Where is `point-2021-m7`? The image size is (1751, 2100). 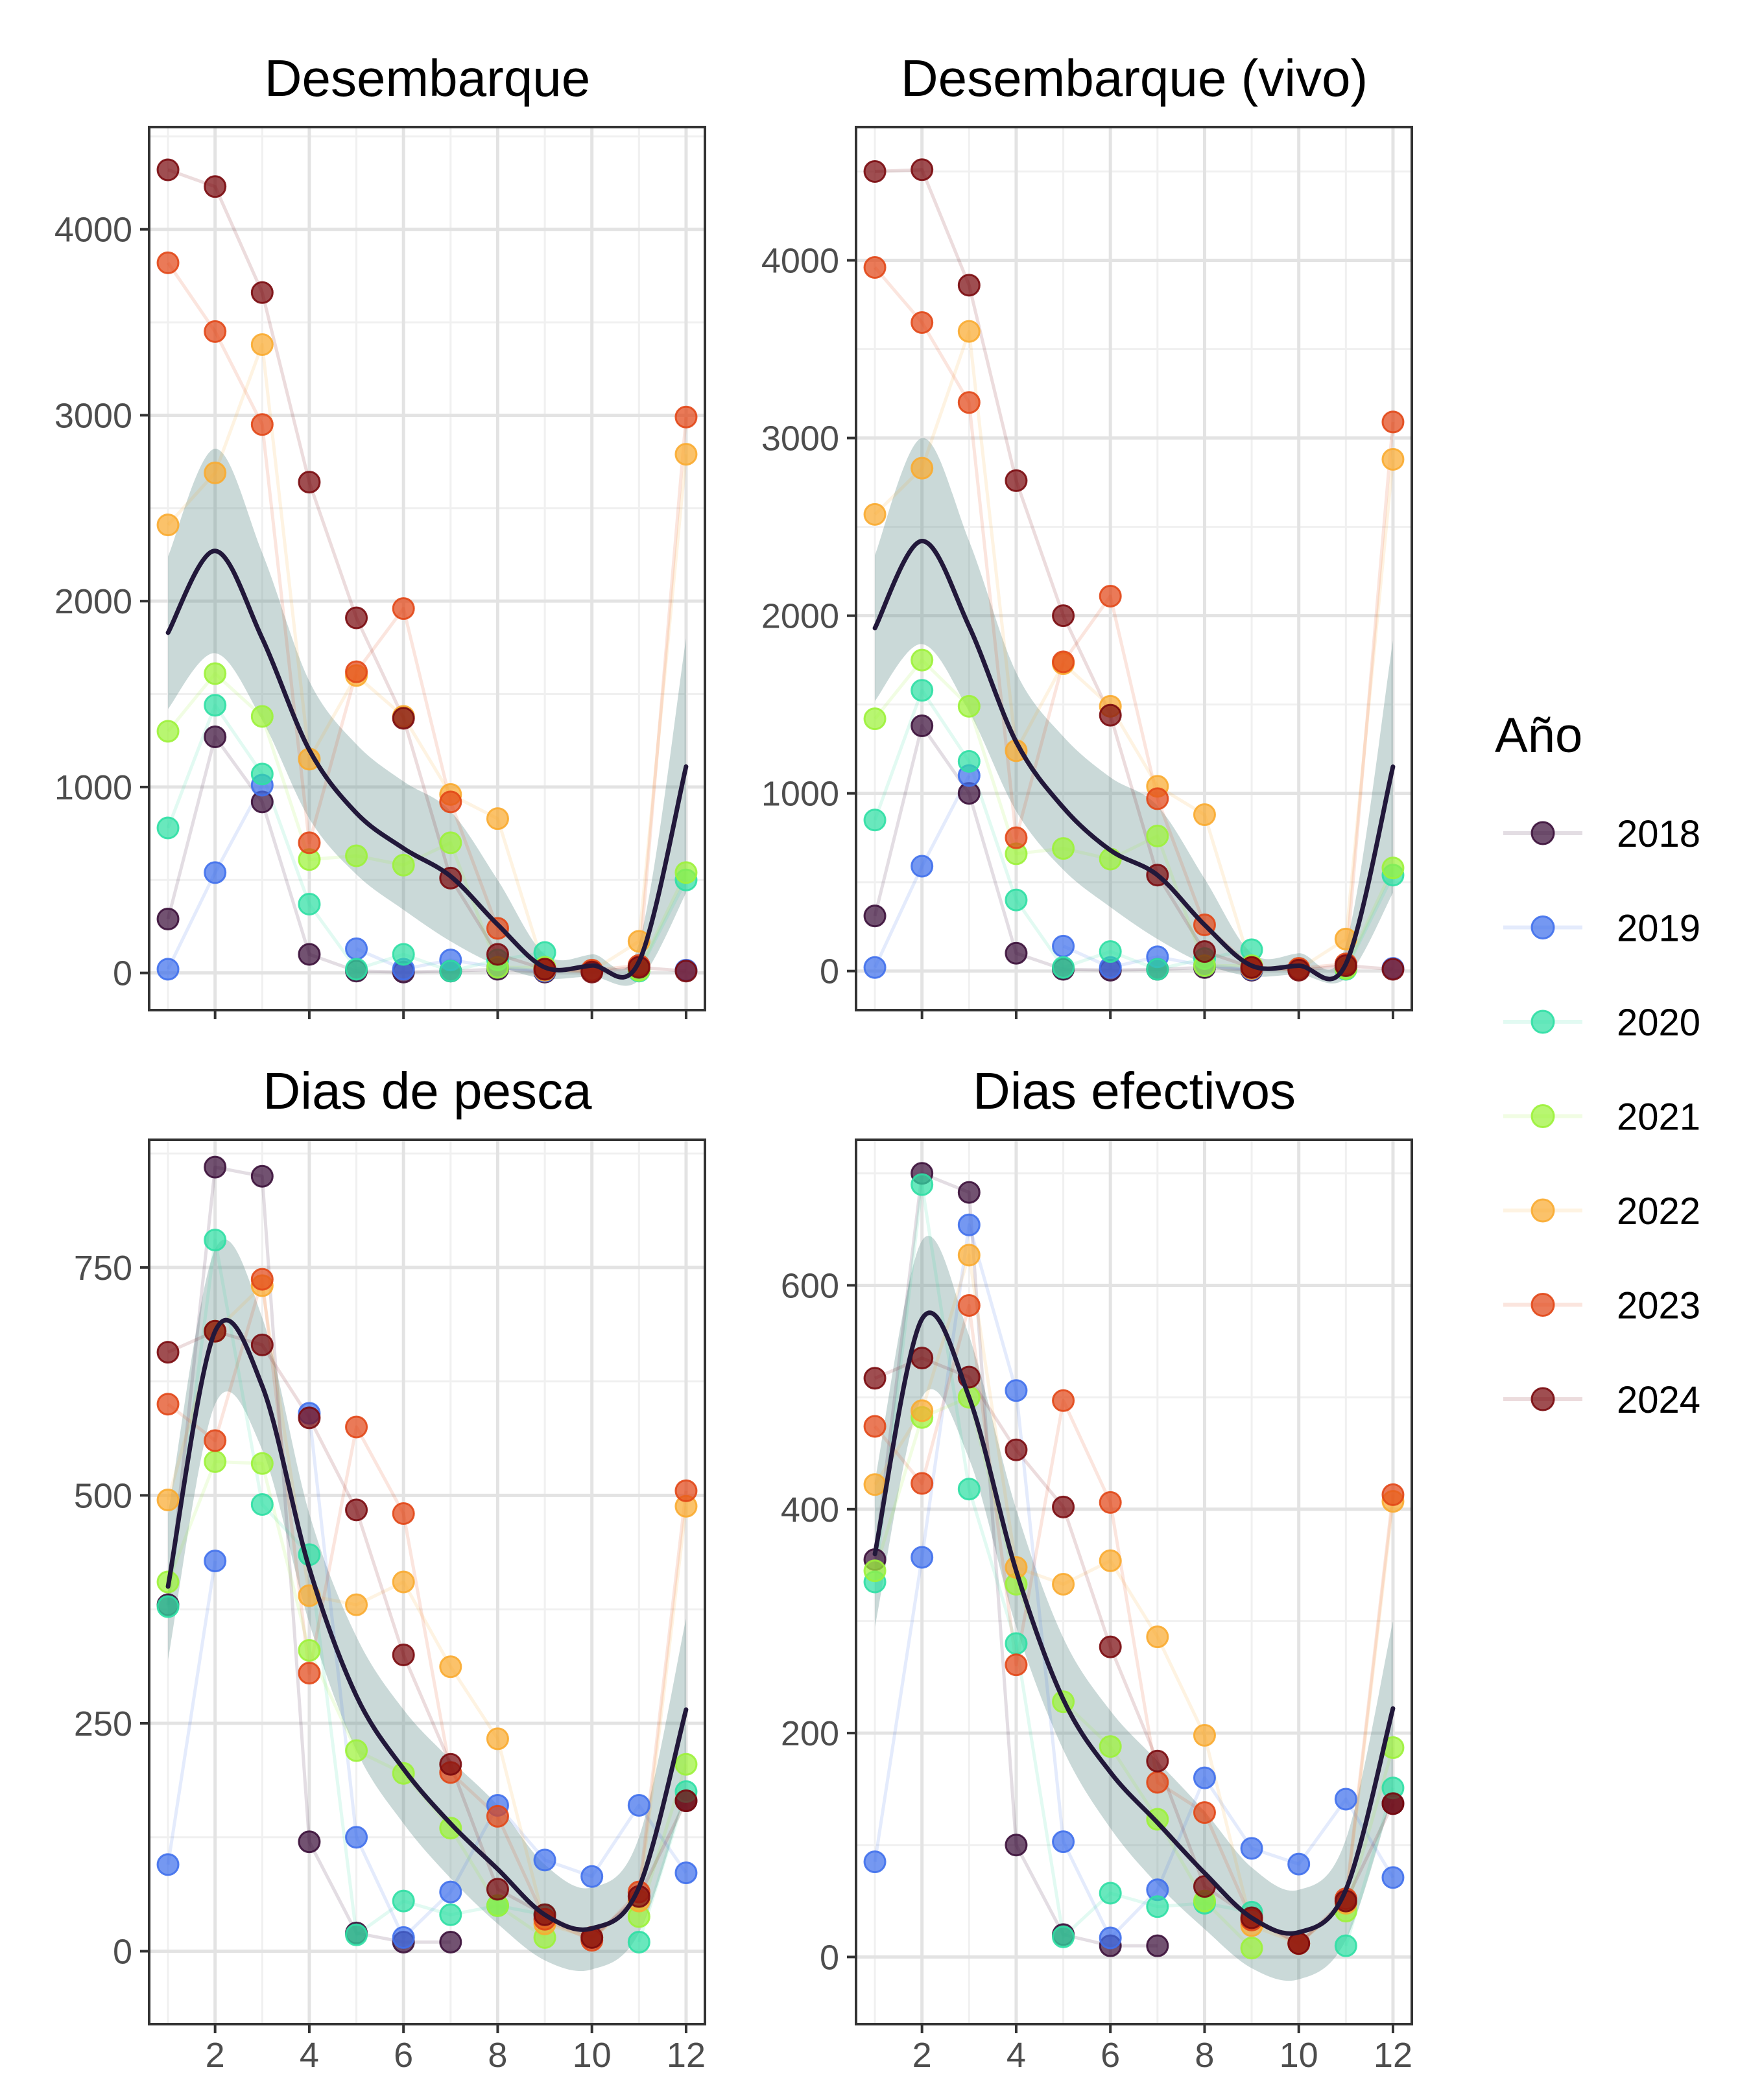 point-2021-m7 is located at coordinates (450, 843).